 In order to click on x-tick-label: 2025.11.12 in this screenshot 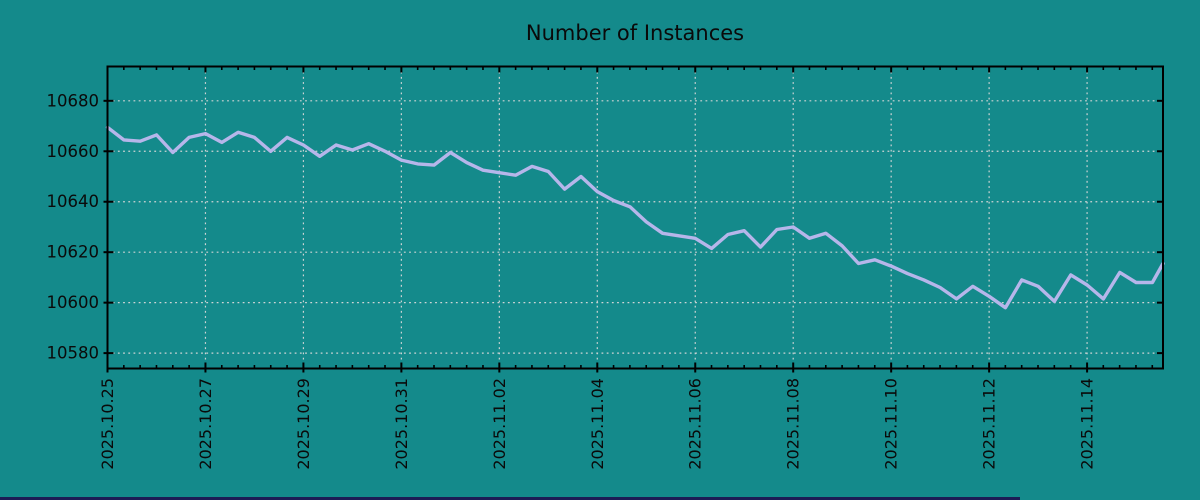, I will do `click(989, 424)`.